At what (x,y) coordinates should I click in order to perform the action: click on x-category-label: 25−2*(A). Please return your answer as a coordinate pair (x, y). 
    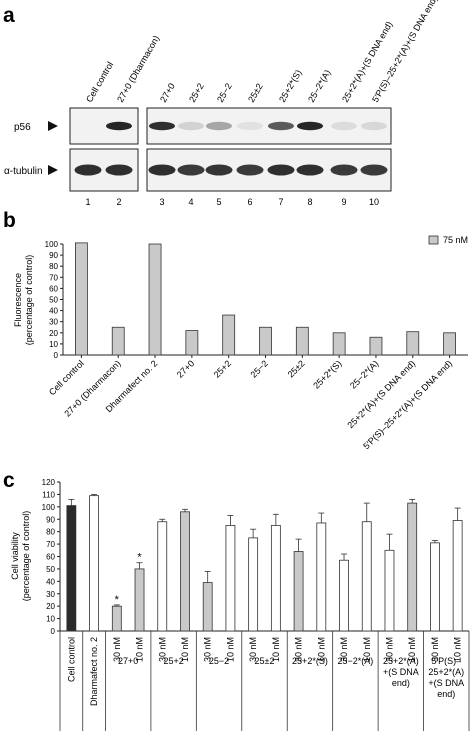
    Looking at the image, I should click on (364, 374).